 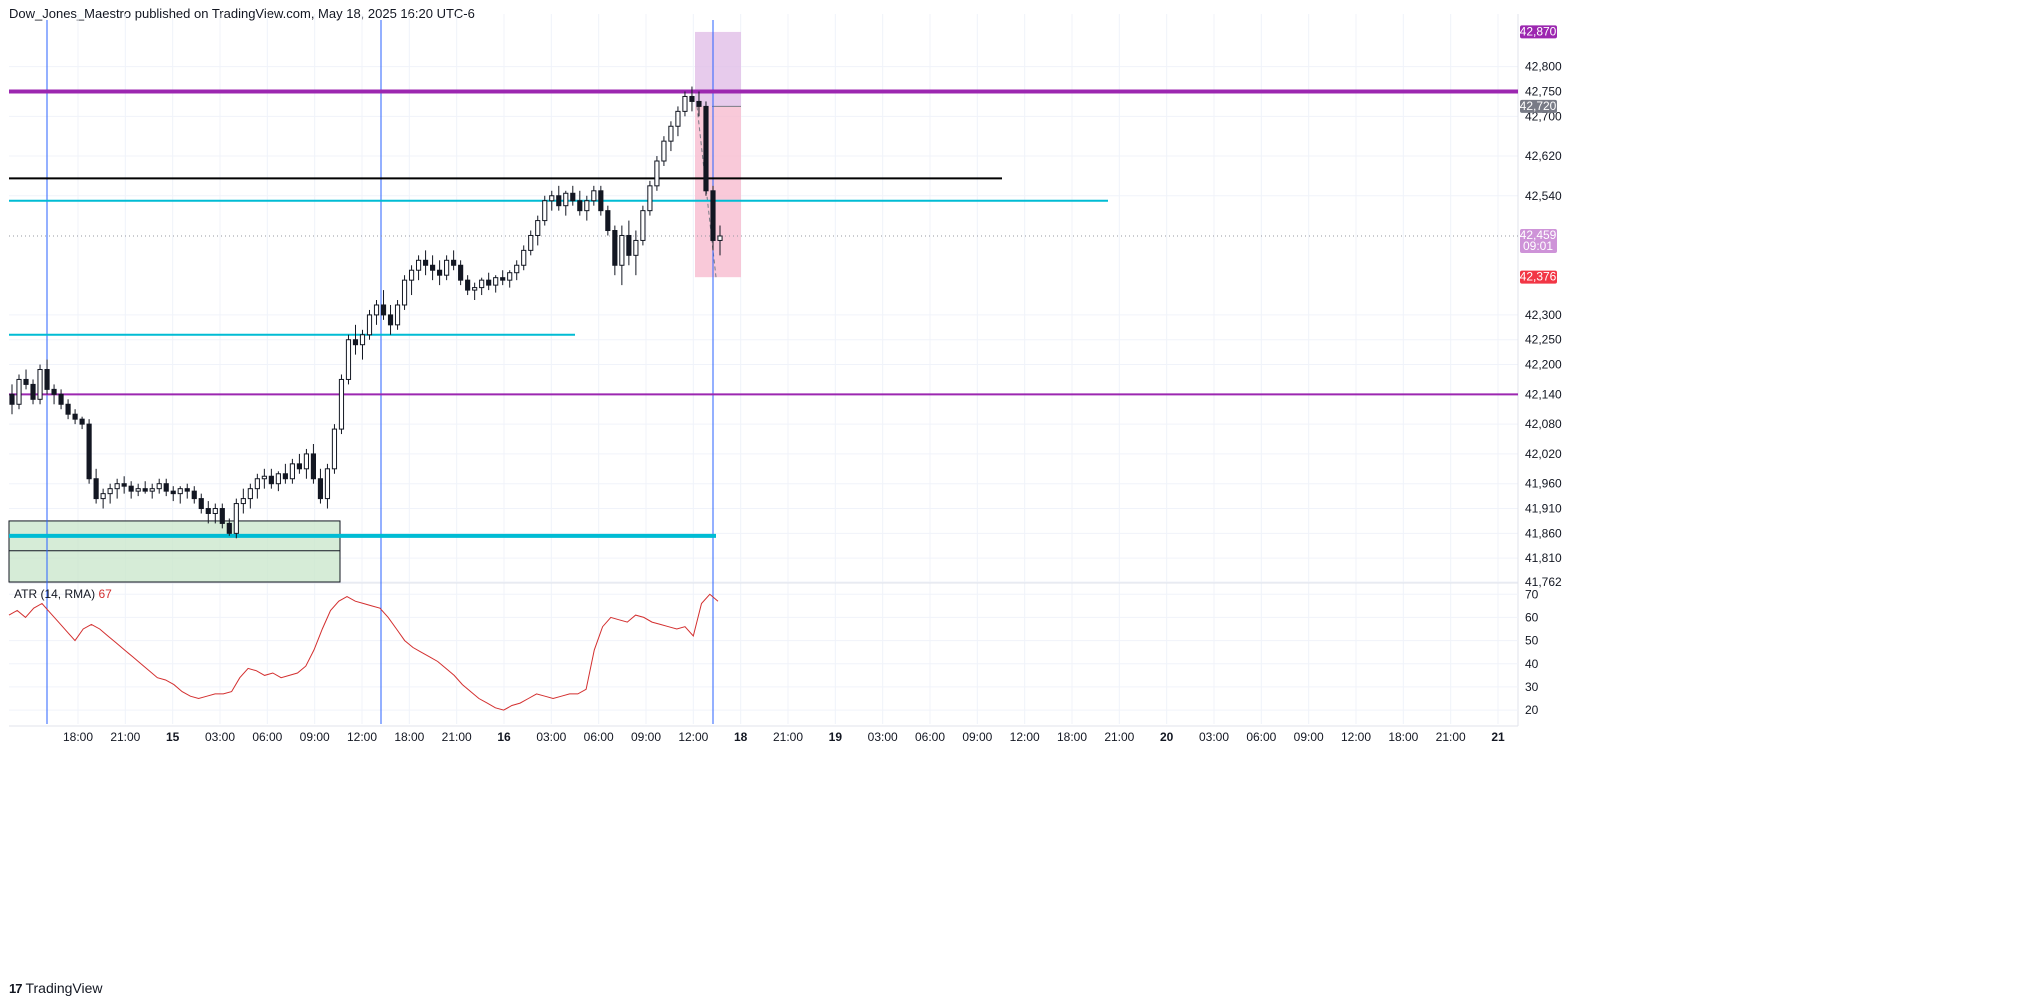 I want to click on tradingview-logo: 17 TradingView, so click(x=56, y=988).